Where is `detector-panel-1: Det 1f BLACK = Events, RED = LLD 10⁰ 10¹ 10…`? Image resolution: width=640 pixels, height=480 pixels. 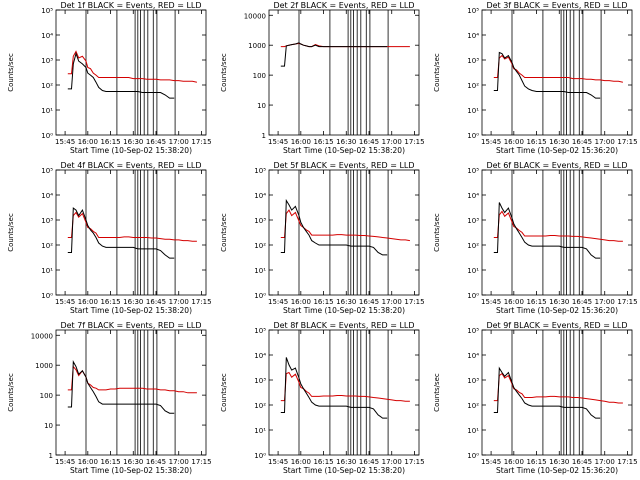 detector-panel-1: Det 1f BLACK = Events, RED = LLD 10⁰ 10¹ 10… is located at coordinates (109, 78).